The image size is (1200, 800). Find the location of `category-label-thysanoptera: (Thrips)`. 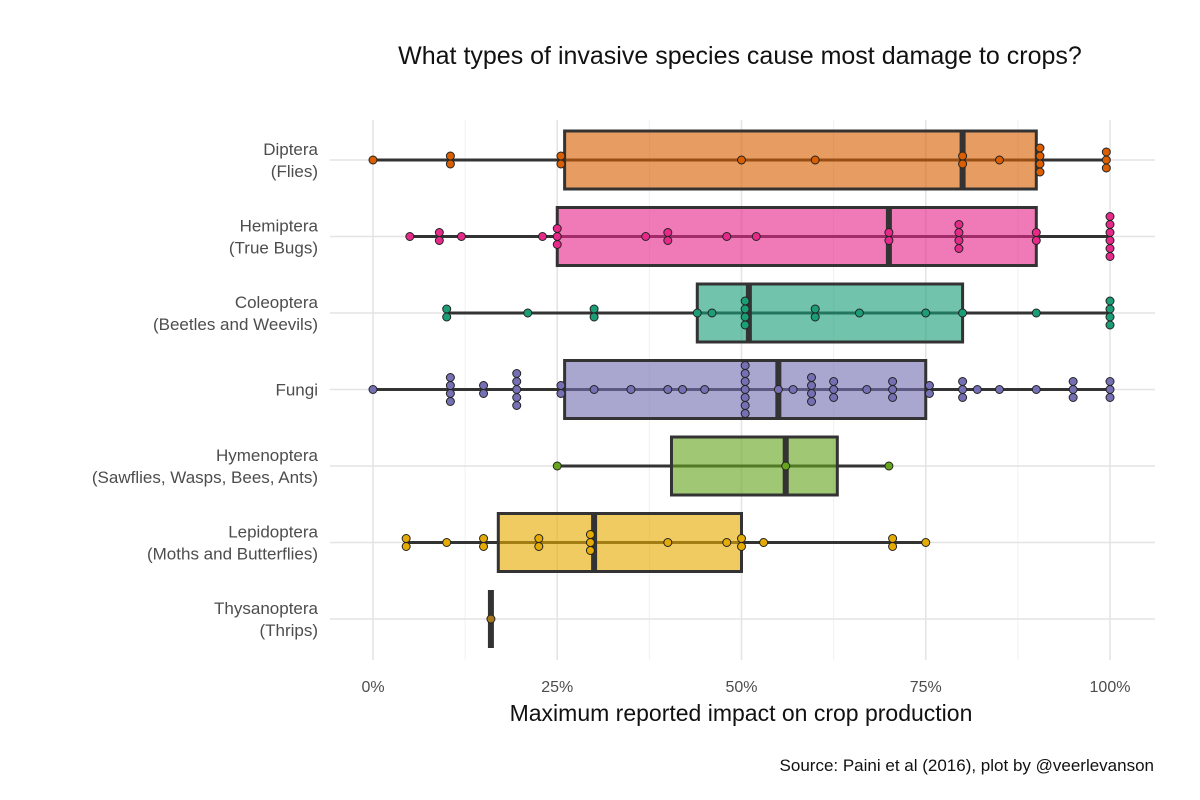

category-label-thysanoptera: (Thrips) is located at coordinates (288, 630).